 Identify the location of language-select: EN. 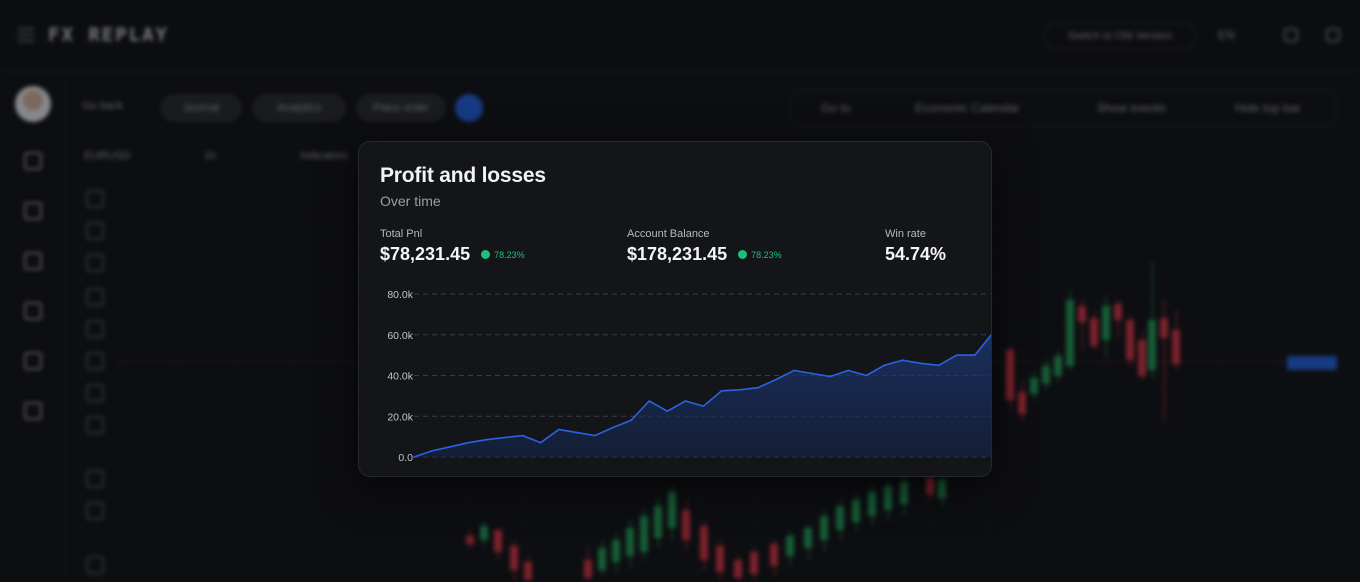
(1226, 35).